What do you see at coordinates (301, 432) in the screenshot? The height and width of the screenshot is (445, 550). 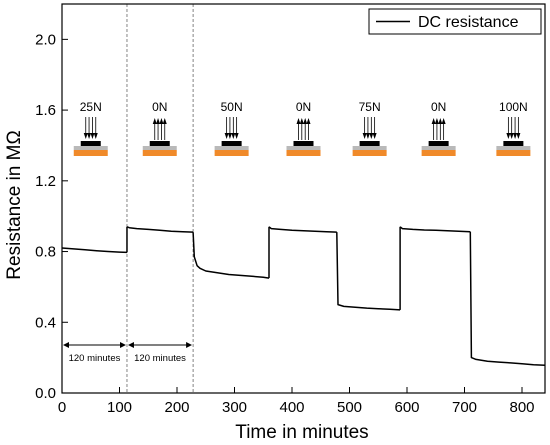 I see `x-axis-title: Time in minutes` at bounding box center [301, 432].